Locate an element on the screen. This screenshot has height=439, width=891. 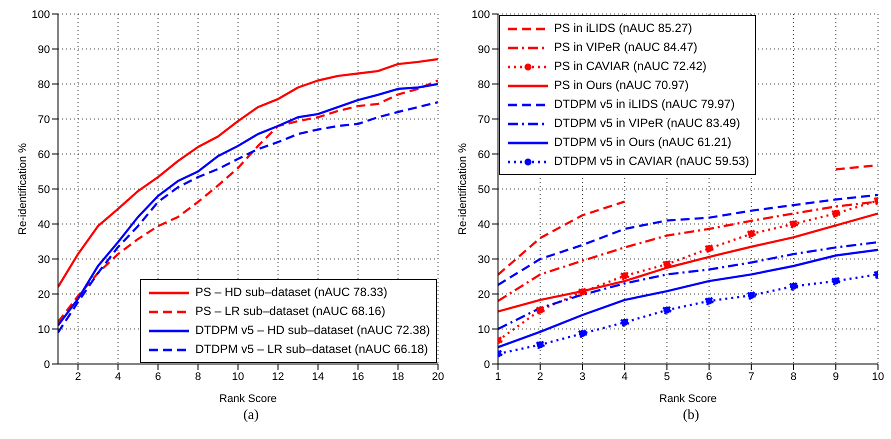
legend-label: PS – LR sub–dataset (nAUC 68.16) is located at coordinates (290, 311).